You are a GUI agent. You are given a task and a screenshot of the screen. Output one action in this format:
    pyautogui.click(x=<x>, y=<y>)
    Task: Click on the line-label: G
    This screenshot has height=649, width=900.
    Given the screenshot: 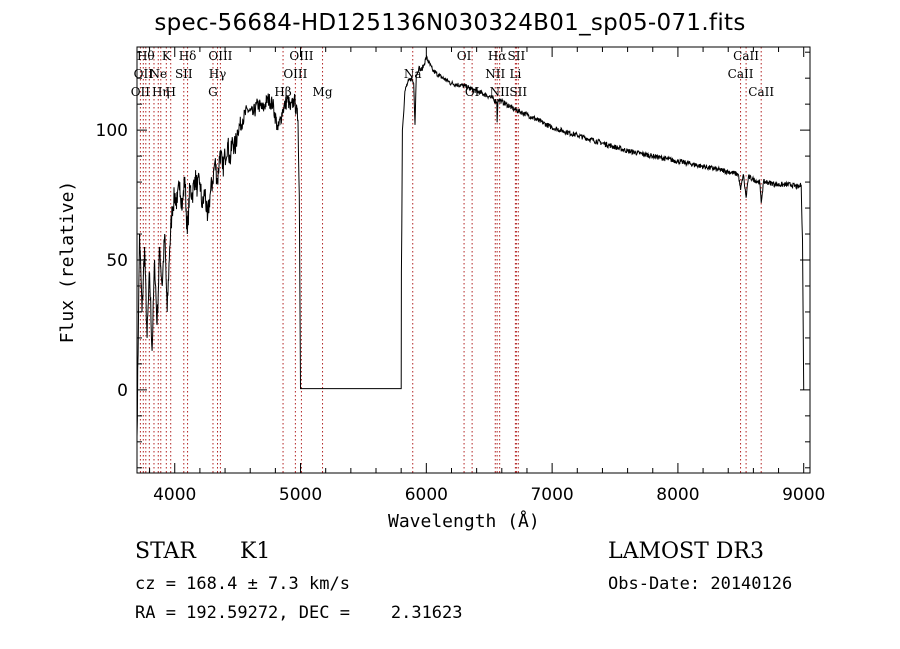 What is the action you would take?
    pyautogui.click(x=213, y=92)
    